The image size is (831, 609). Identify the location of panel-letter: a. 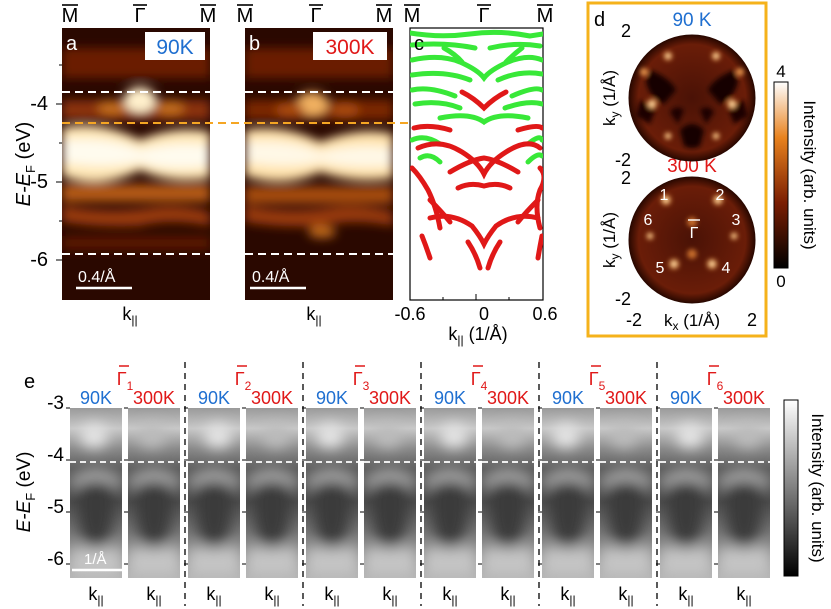
(72, 44).